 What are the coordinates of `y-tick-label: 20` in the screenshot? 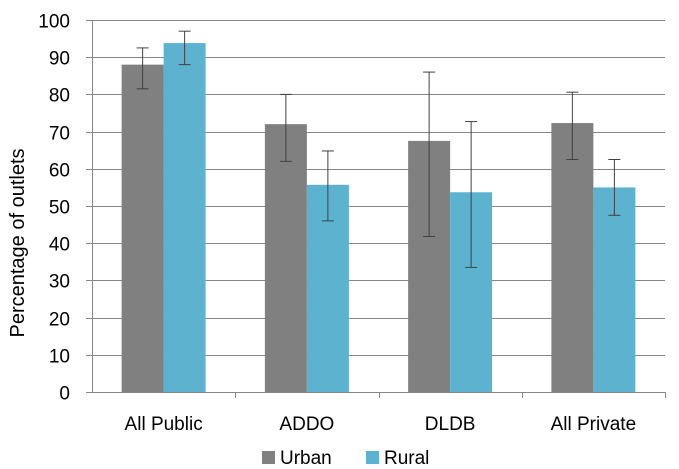 It's located at (59, 320).